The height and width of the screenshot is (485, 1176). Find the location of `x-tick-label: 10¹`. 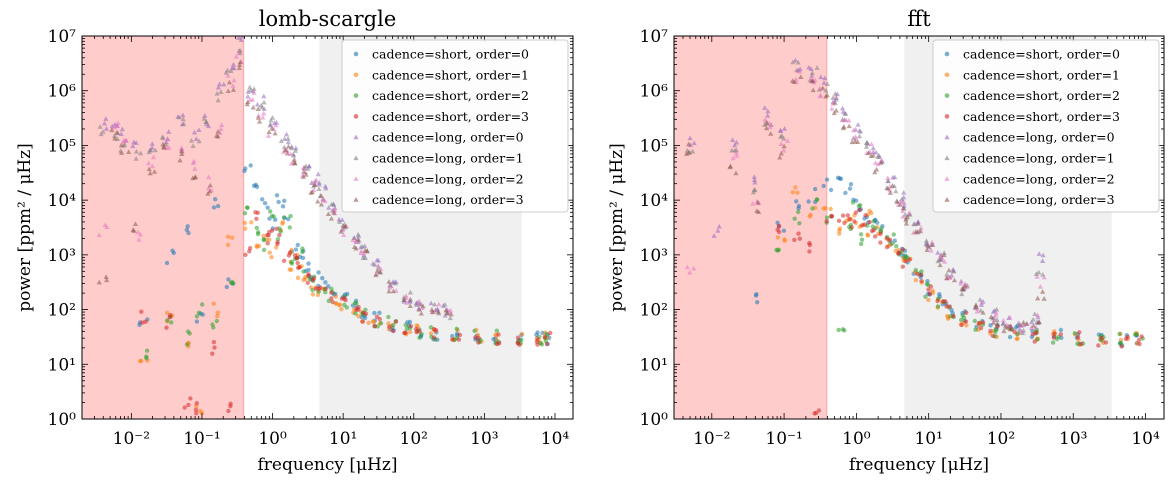

x-tick-label: 10¹ is located at coordinates (928, 439).